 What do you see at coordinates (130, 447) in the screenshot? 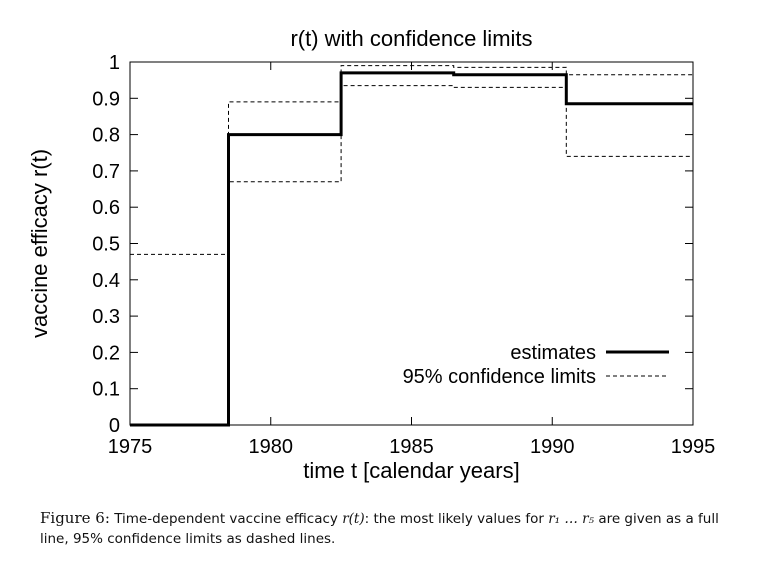
I see `x-tick-label: 1975` at bounding box center [130, 447].